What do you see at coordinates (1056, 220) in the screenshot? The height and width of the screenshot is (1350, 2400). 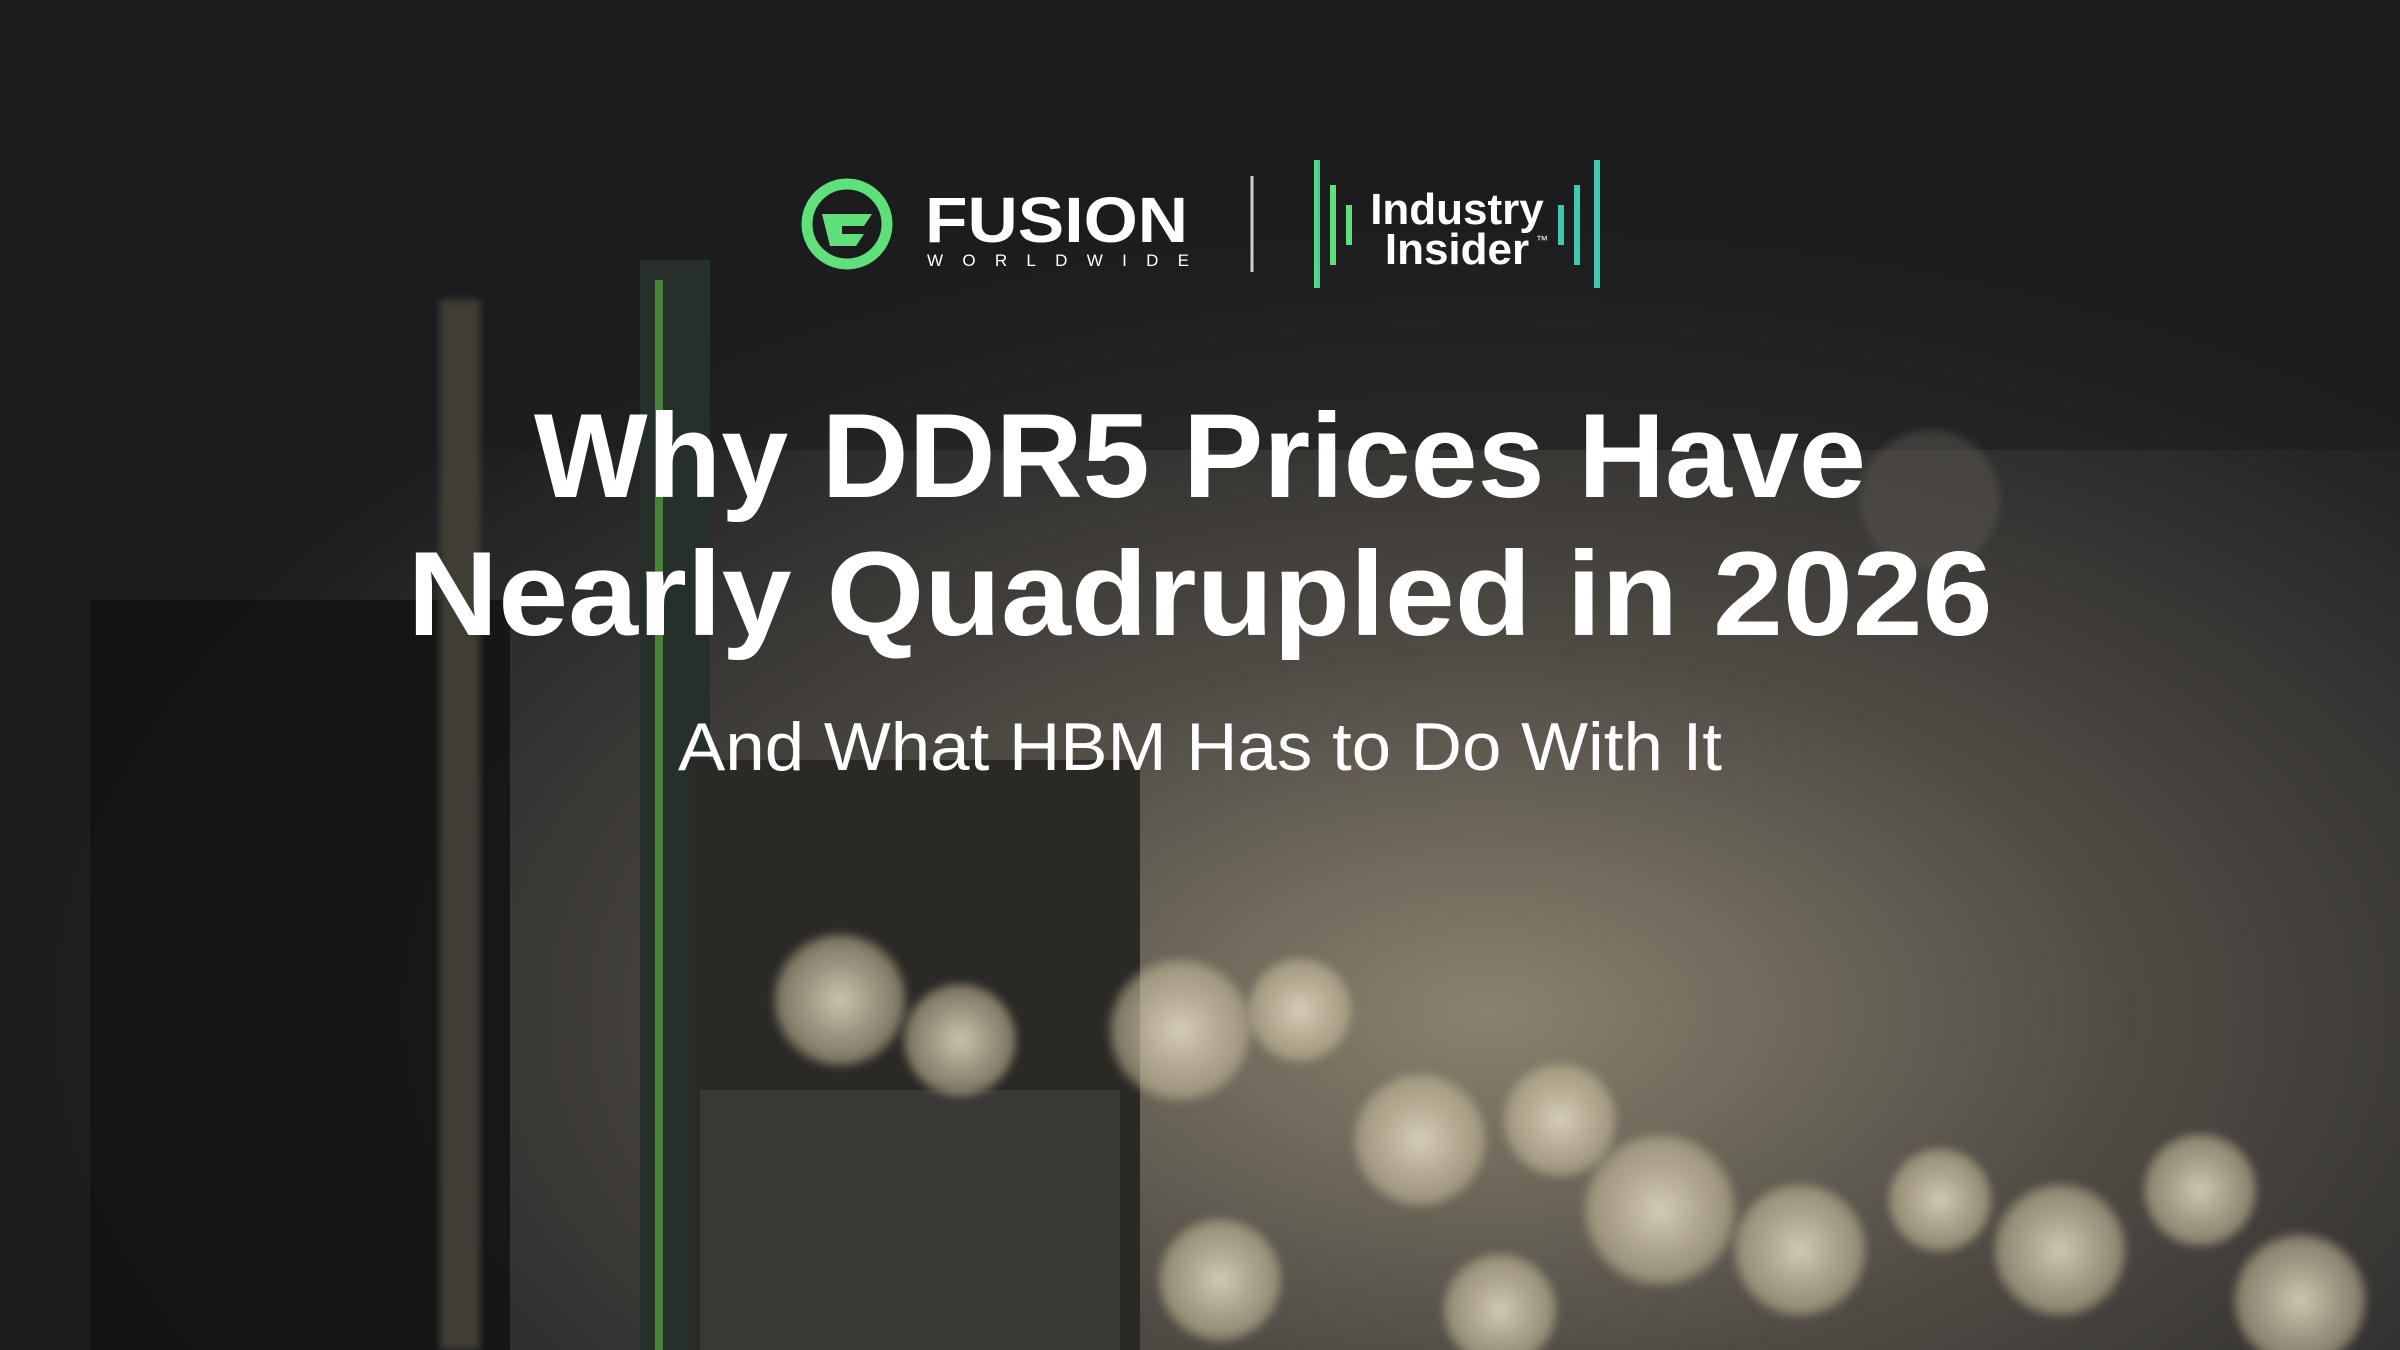 I see `fusion-name: FUSION` at bounding box center [1056, 220].